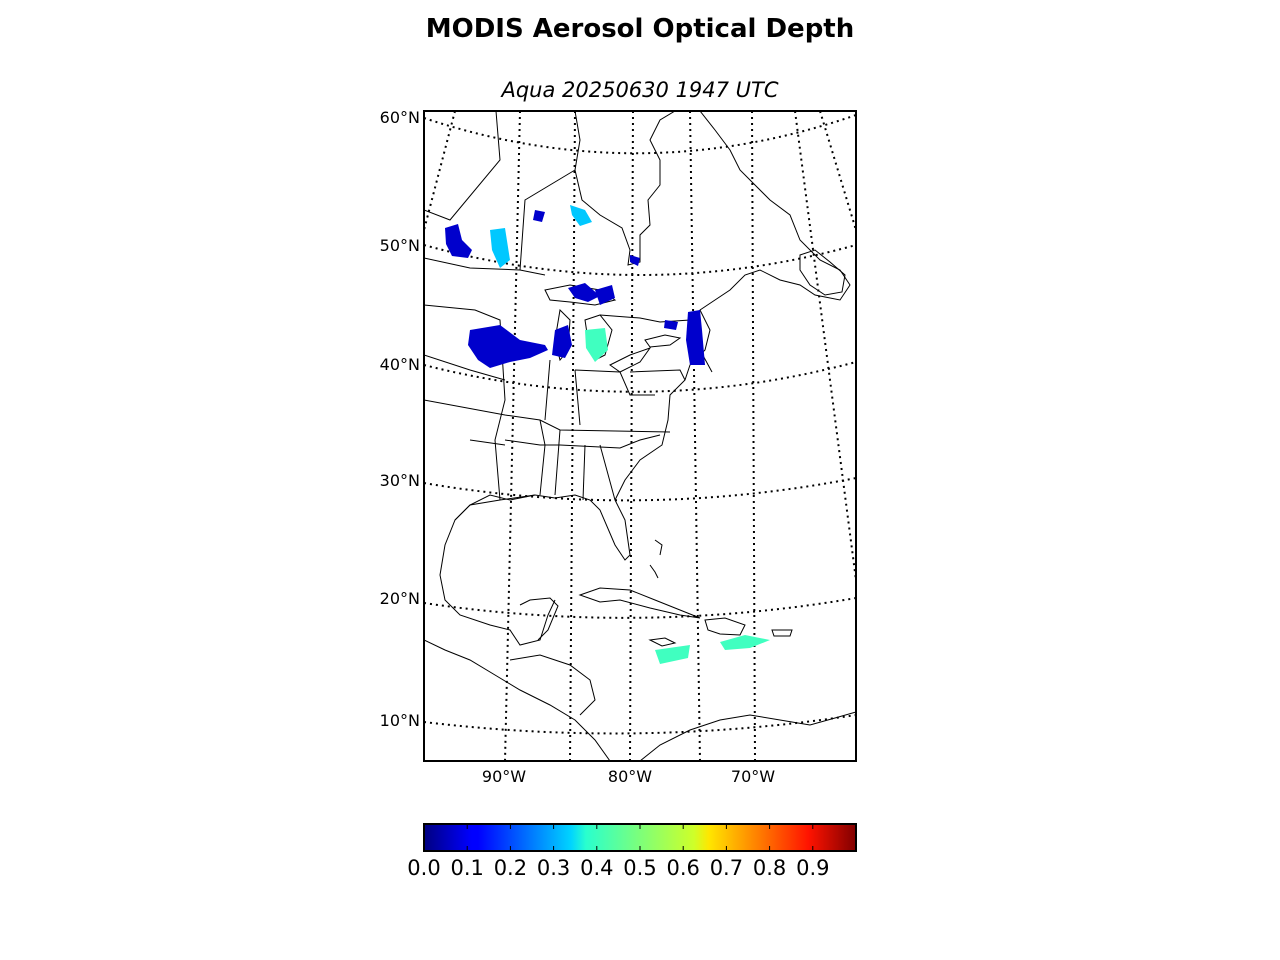  Describe the element at coordinates (510, 868) in the screenshot. I see `colorbar-tick-label: 0.2` at that location.